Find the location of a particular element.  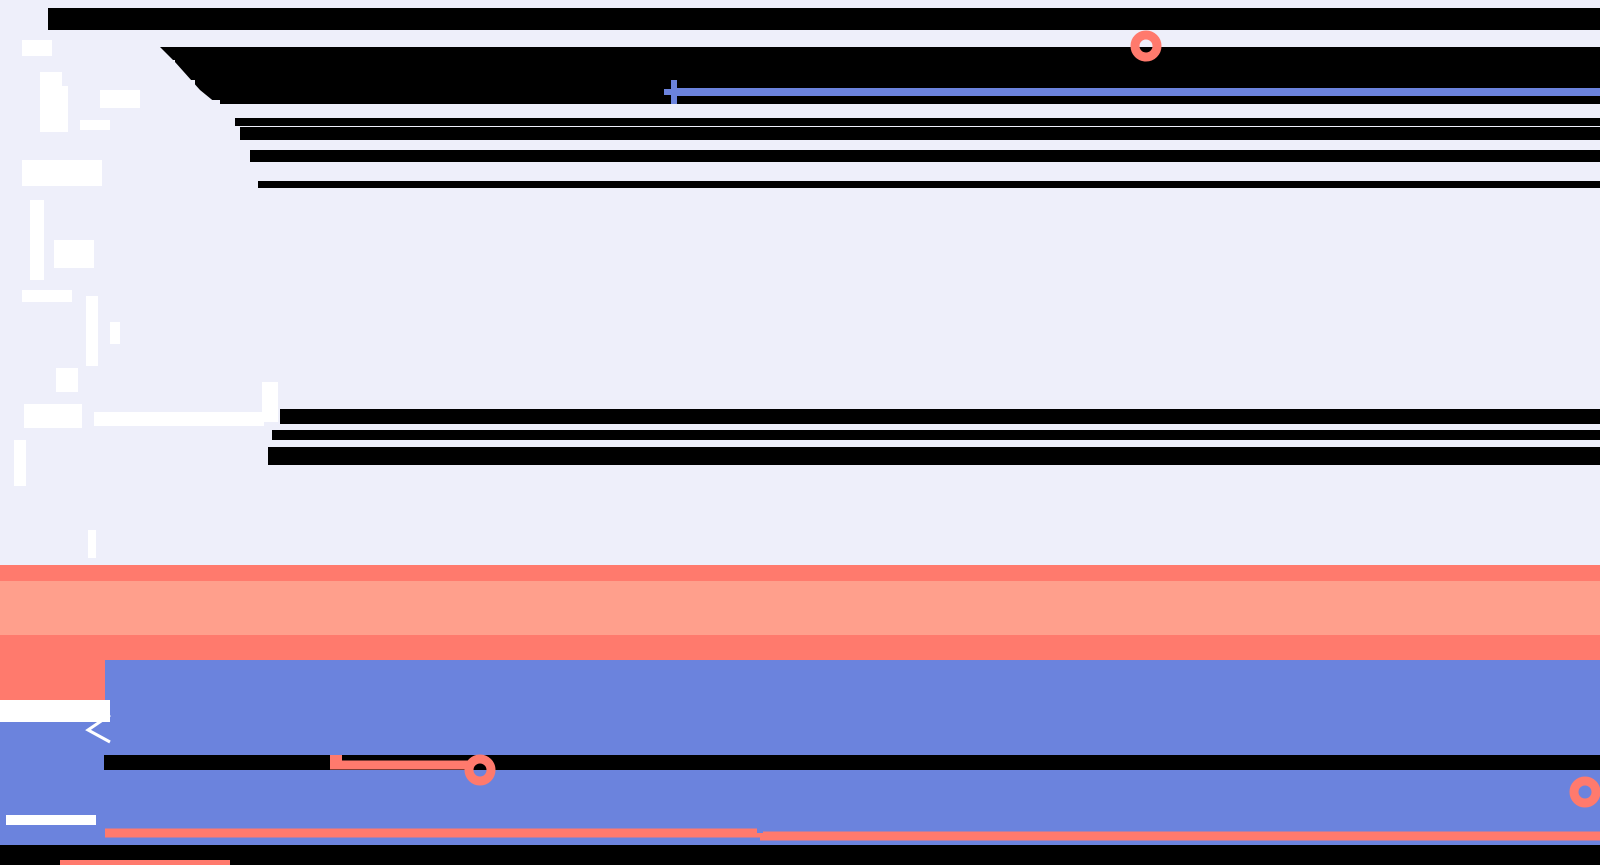

bottom-edge is located at coordinates (800, 855).